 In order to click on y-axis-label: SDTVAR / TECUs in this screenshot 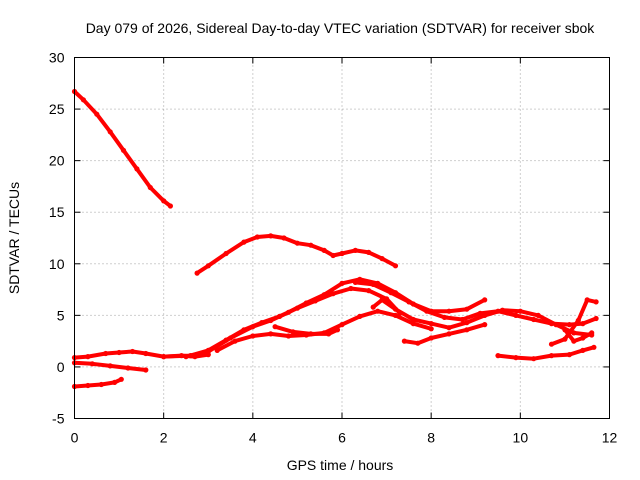, I will do `click(14, 238)`.